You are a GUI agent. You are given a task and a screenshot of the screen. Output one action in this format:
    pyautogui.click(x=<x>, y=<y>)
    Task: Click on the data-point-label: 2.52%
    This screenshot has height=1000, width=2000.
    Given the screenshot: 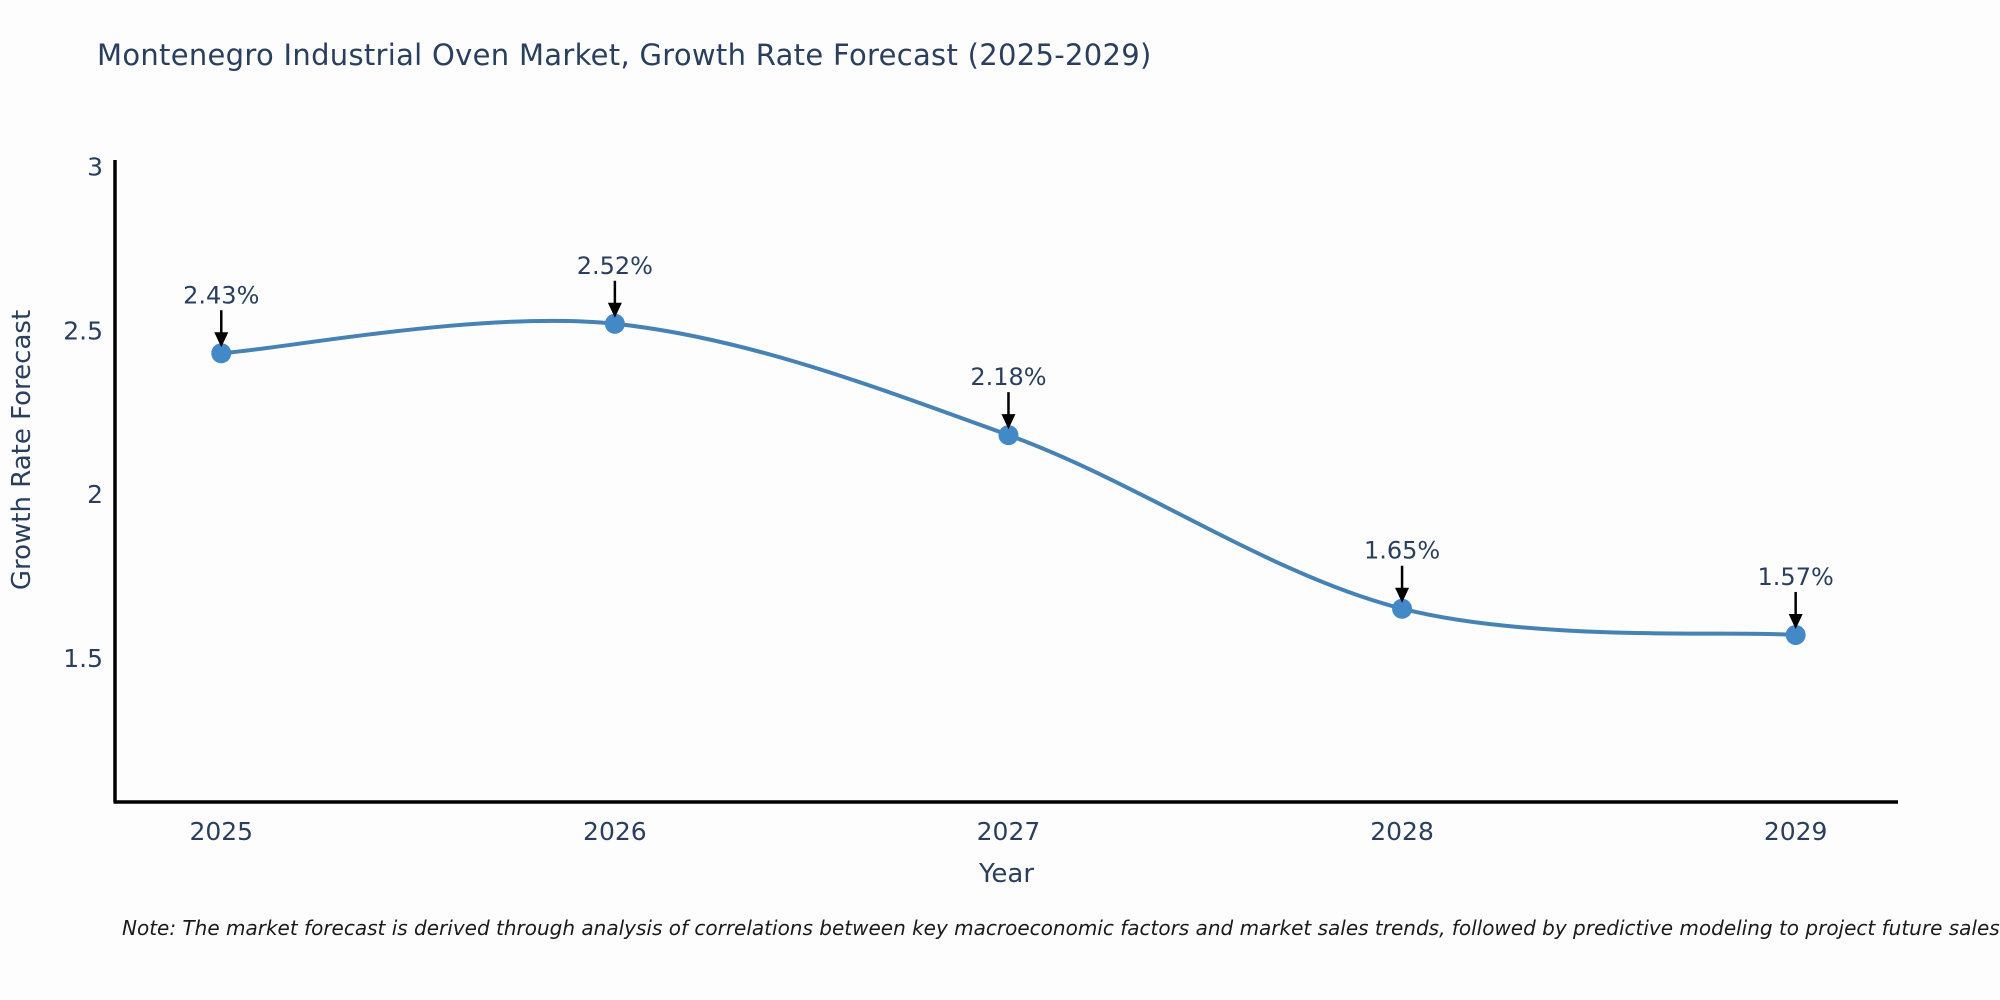 What is the action you would take?
    pyautogui.click(x=615, y=266)
    